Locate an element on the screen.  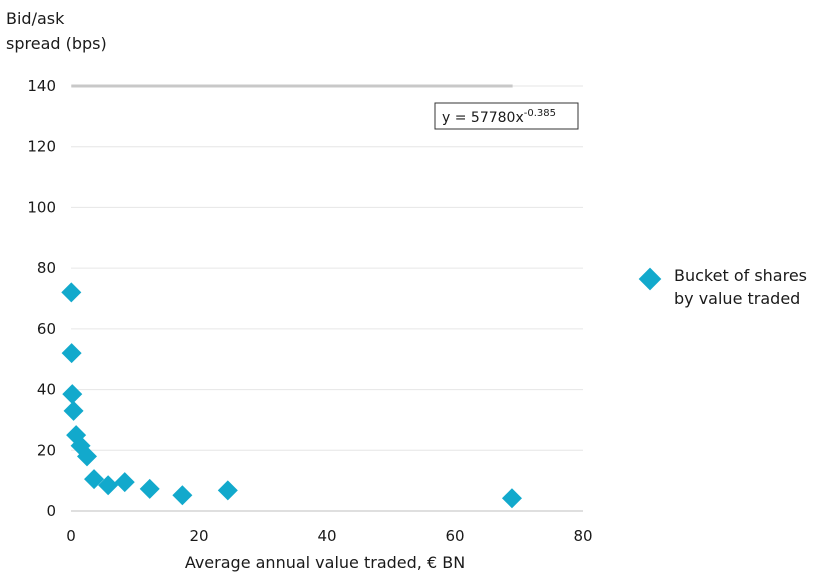
legend-label-line-2: by value traded is located at coordinates (737, 298).